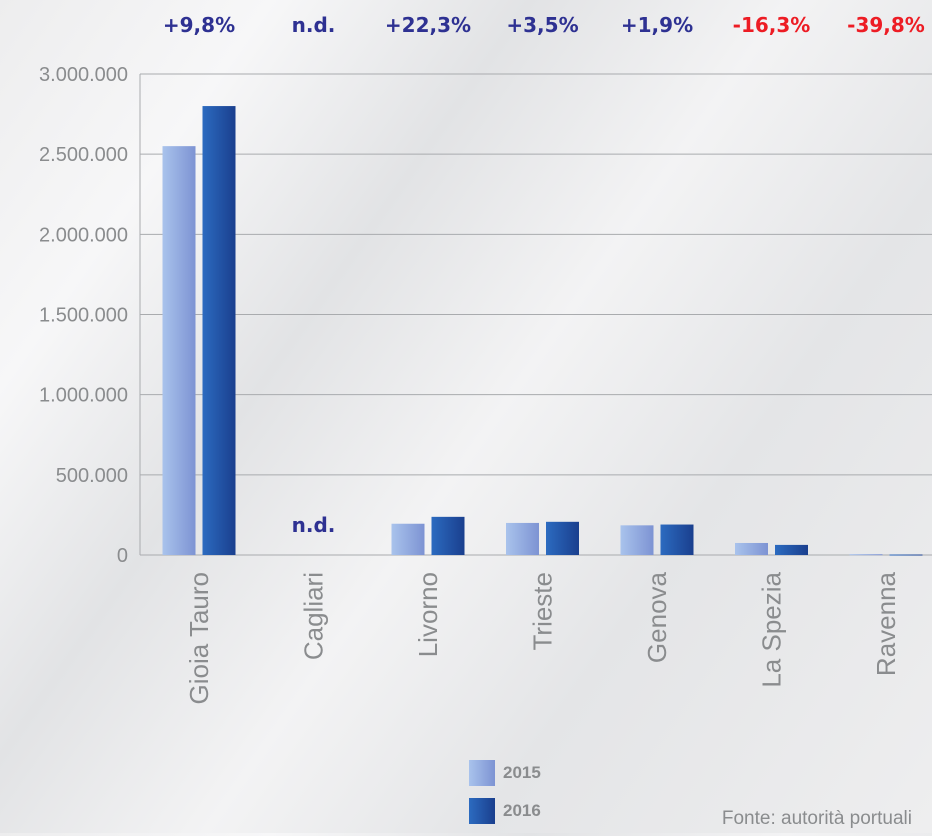  I want to click on change-label: +22,3%, so click(428, 25).